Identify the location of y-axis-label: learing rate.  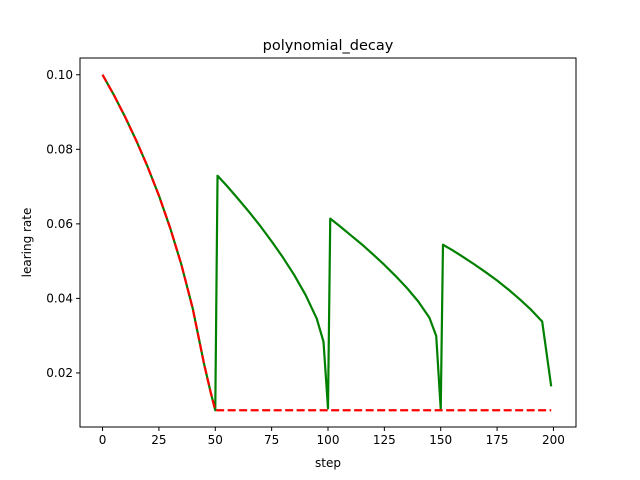
(27, 243).